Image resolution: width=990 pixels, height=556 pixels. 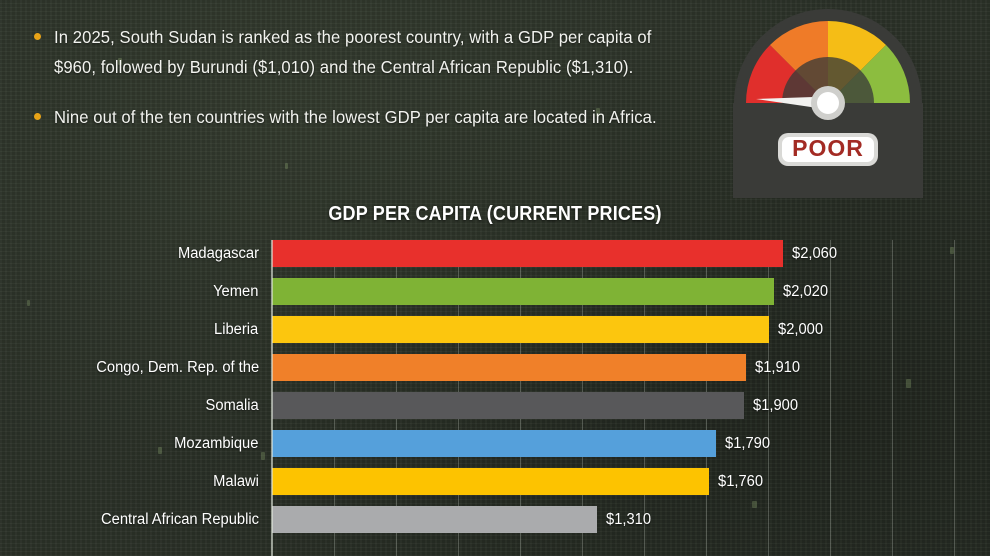 What do you see at coordinates (495, 214) in the screenshot?
I see `chart-title: GDP PER CAPITA (CURRENT PRICES)` at bounding box center [495, 214].